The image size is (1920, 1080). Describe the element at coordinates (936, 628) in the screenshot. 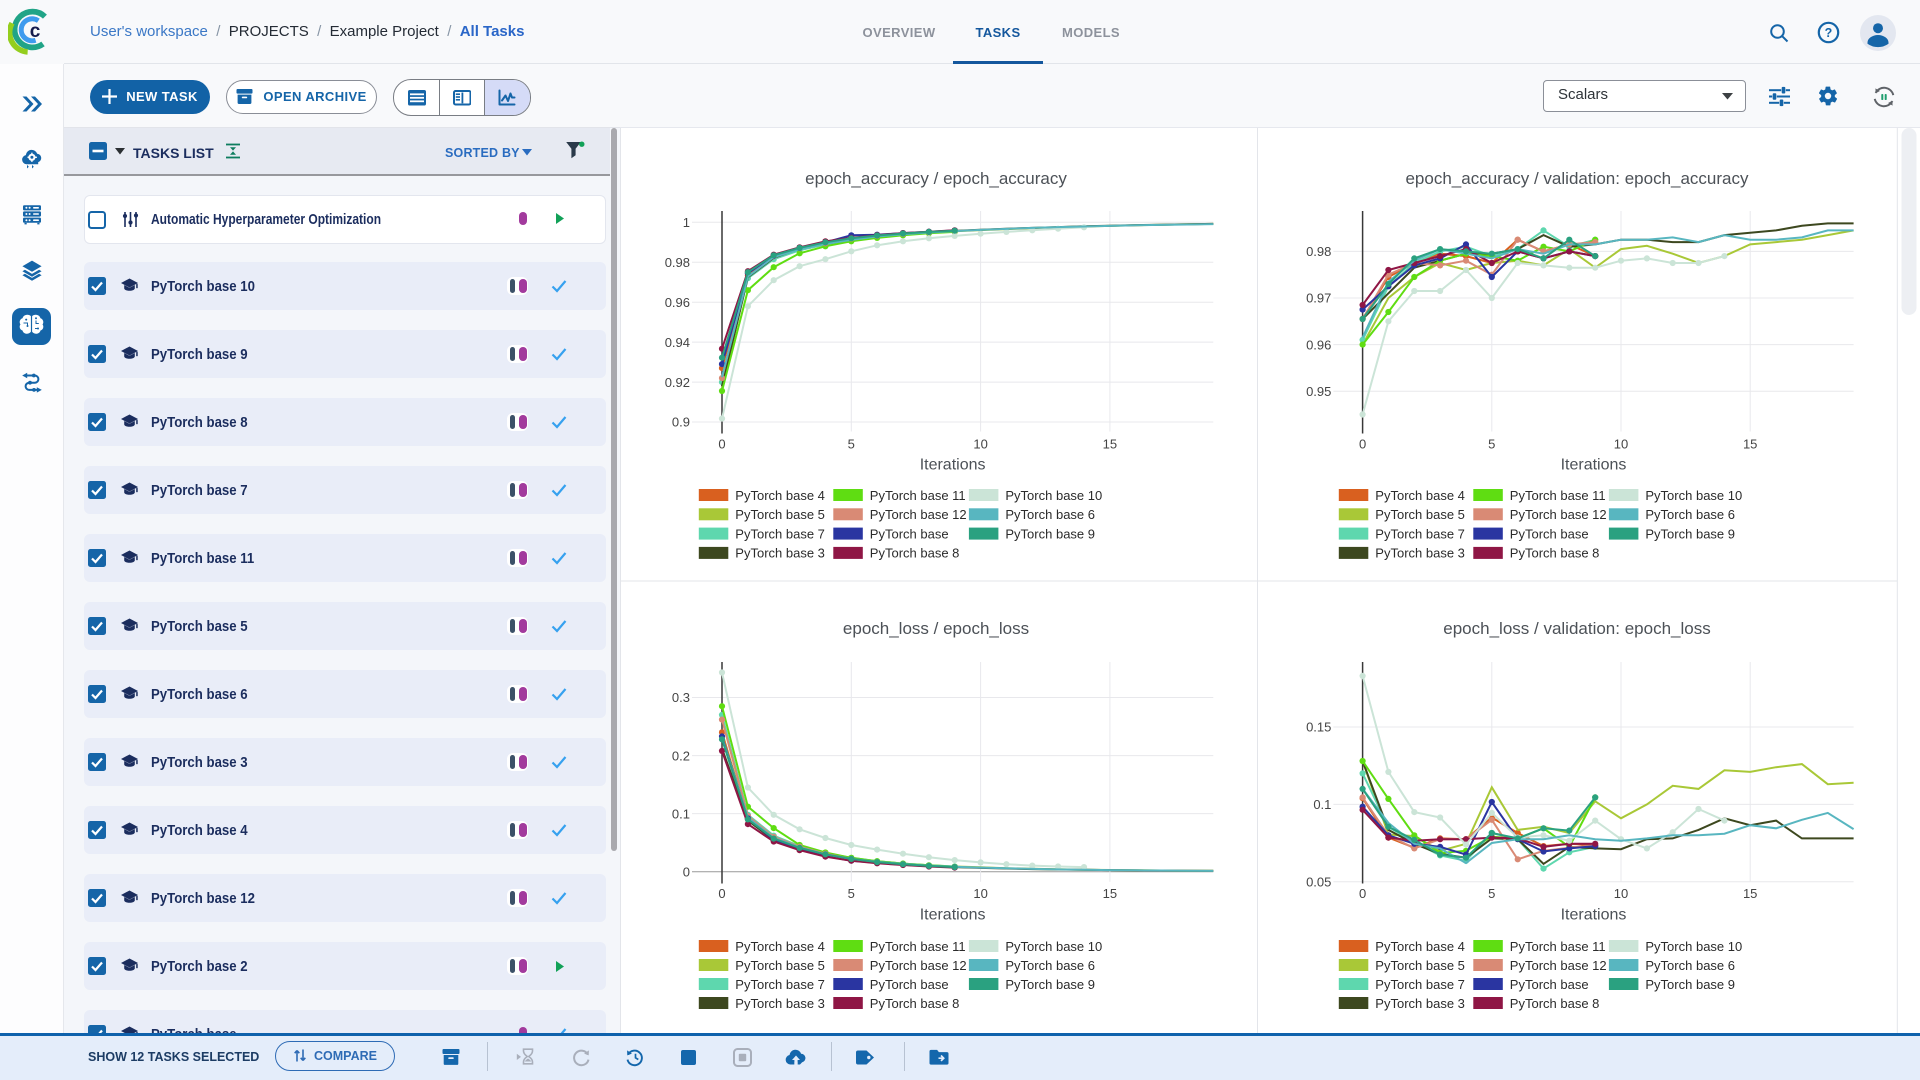

I see `svg-text: epoch_loss / epoch_loss` at that location.